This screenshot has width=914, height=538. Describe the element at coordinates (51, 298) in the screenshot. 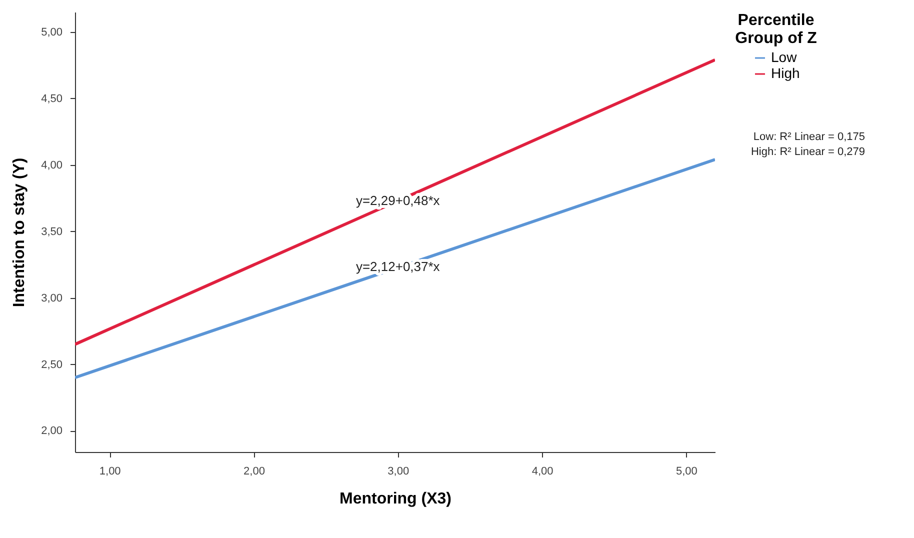

I see `y-tick-label: 3,00` at that location.